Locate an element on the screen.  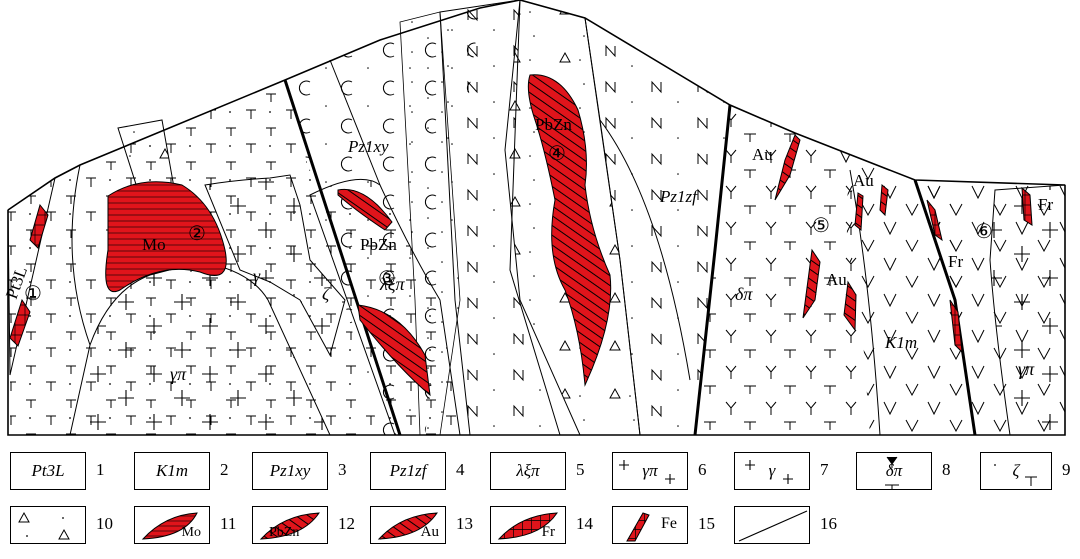
label-lambda-xi-pi: λξπ is located at coordinates (392, 284).